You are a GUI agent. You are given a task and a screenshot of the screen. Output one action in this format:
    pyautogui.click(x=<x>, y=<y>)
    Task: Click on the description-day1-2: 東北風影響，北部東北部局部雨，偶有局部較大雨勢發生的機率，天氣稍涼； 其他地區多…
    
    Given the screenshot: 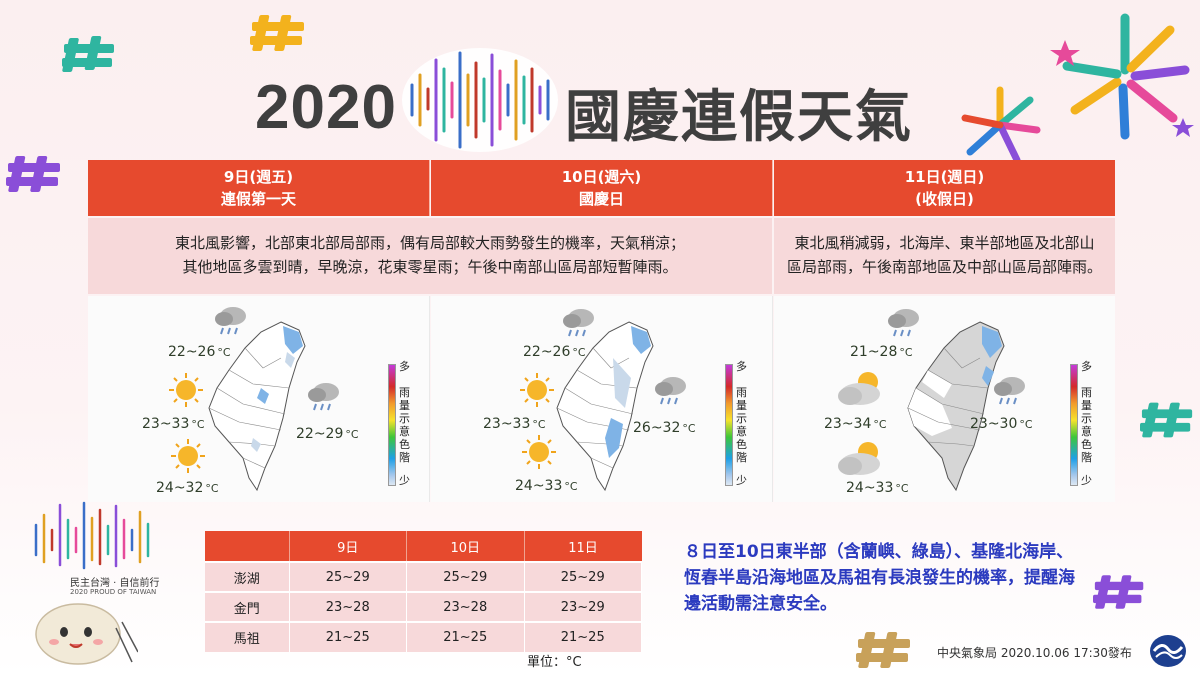 What is the action you would take?
    pyautogui.click(x=430, y=256)
    